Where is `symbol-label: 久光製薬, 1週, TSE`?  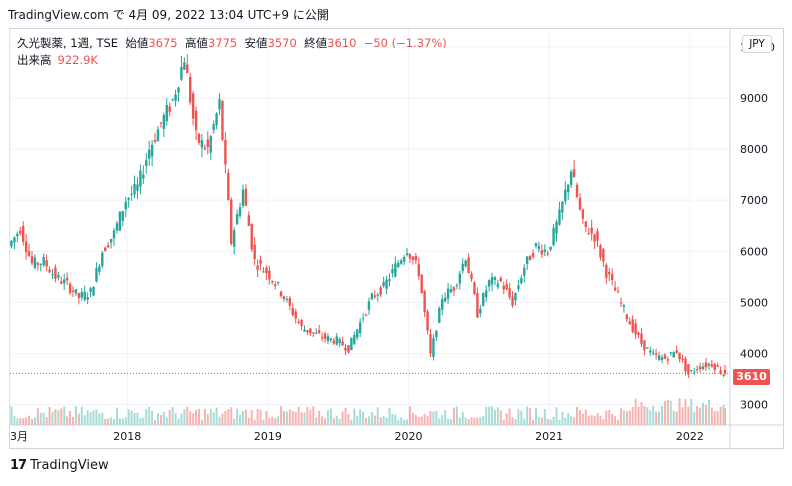
symbol-label: 久光製薬, 1週, TSE is located at coordinates (68, 43).